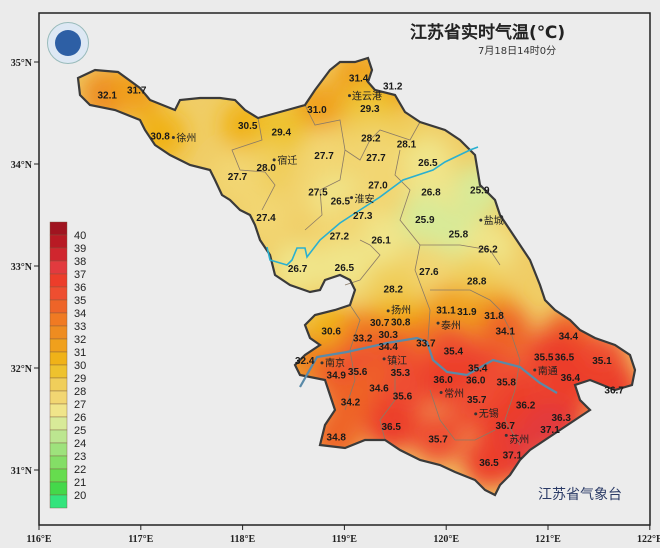 This screenshot has height=548, width=660. Describe the element at coordinates (331, 331) in the screenshot. I see `temperature-value: 30.6` at that location.